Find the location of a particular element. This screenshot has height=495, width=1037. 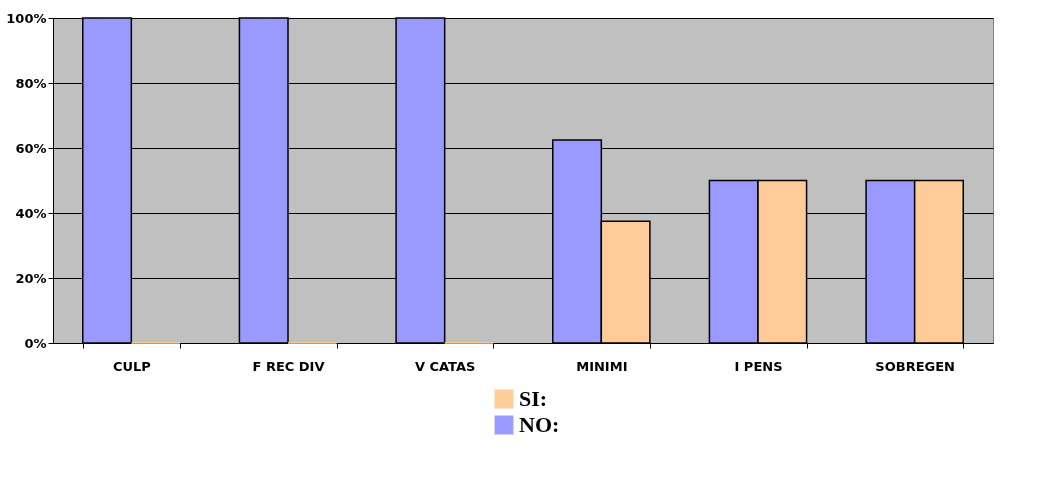

y-tick-label: 0% is located at coordinates (35, 343).